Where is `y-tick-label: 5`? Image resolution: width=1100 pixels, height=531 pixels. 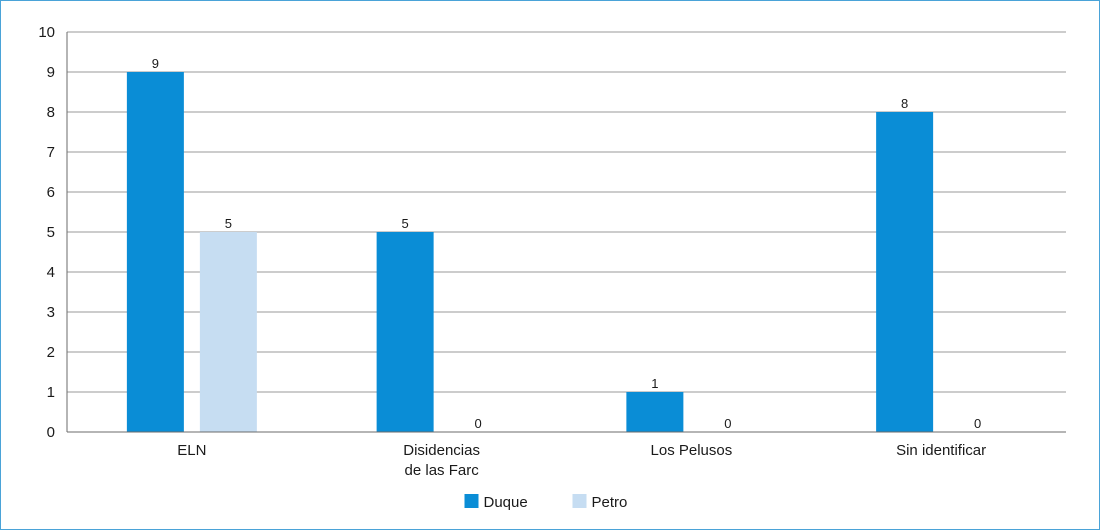 y-tick-label: 5 is located at coordinates (51, 232).